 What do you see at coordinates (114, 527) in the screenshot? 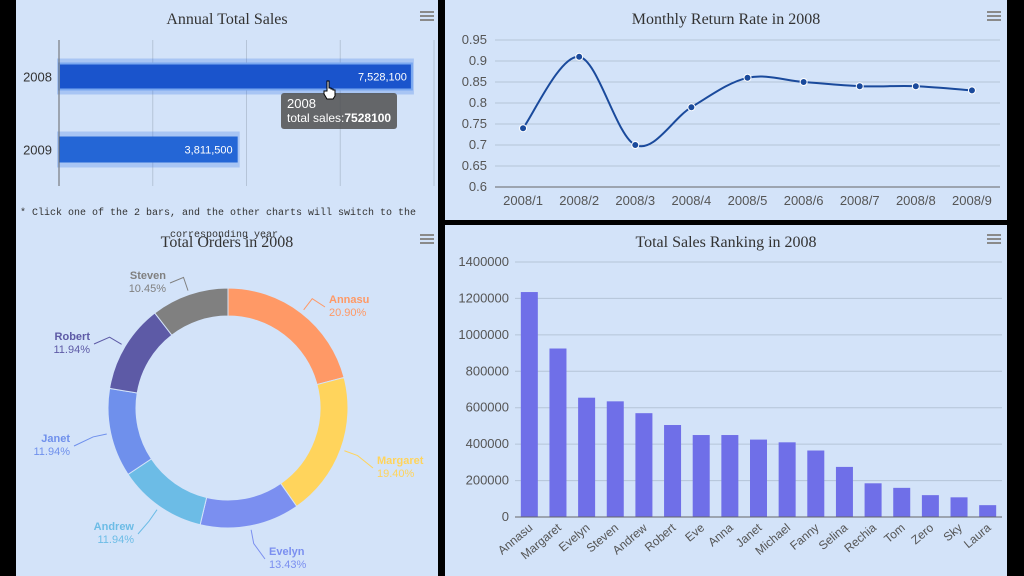
I see `slice-name-label: Andrew` at bounding box center [114, 527].